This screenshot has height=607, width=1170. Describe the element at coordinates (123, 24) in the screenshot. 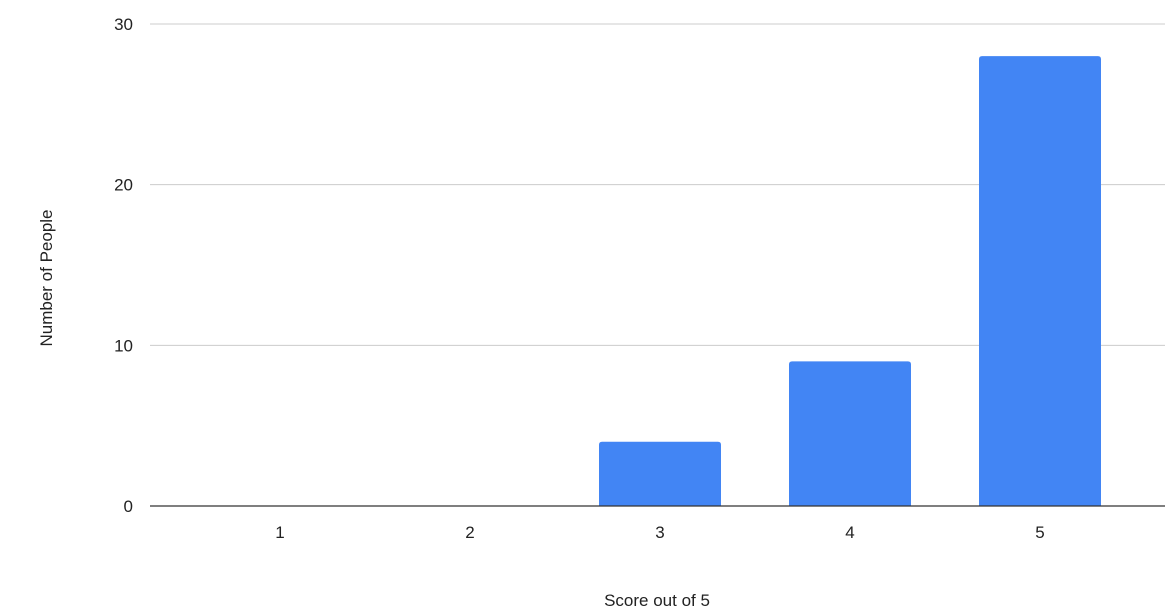

I see `y-tick-label: 30` at that location.